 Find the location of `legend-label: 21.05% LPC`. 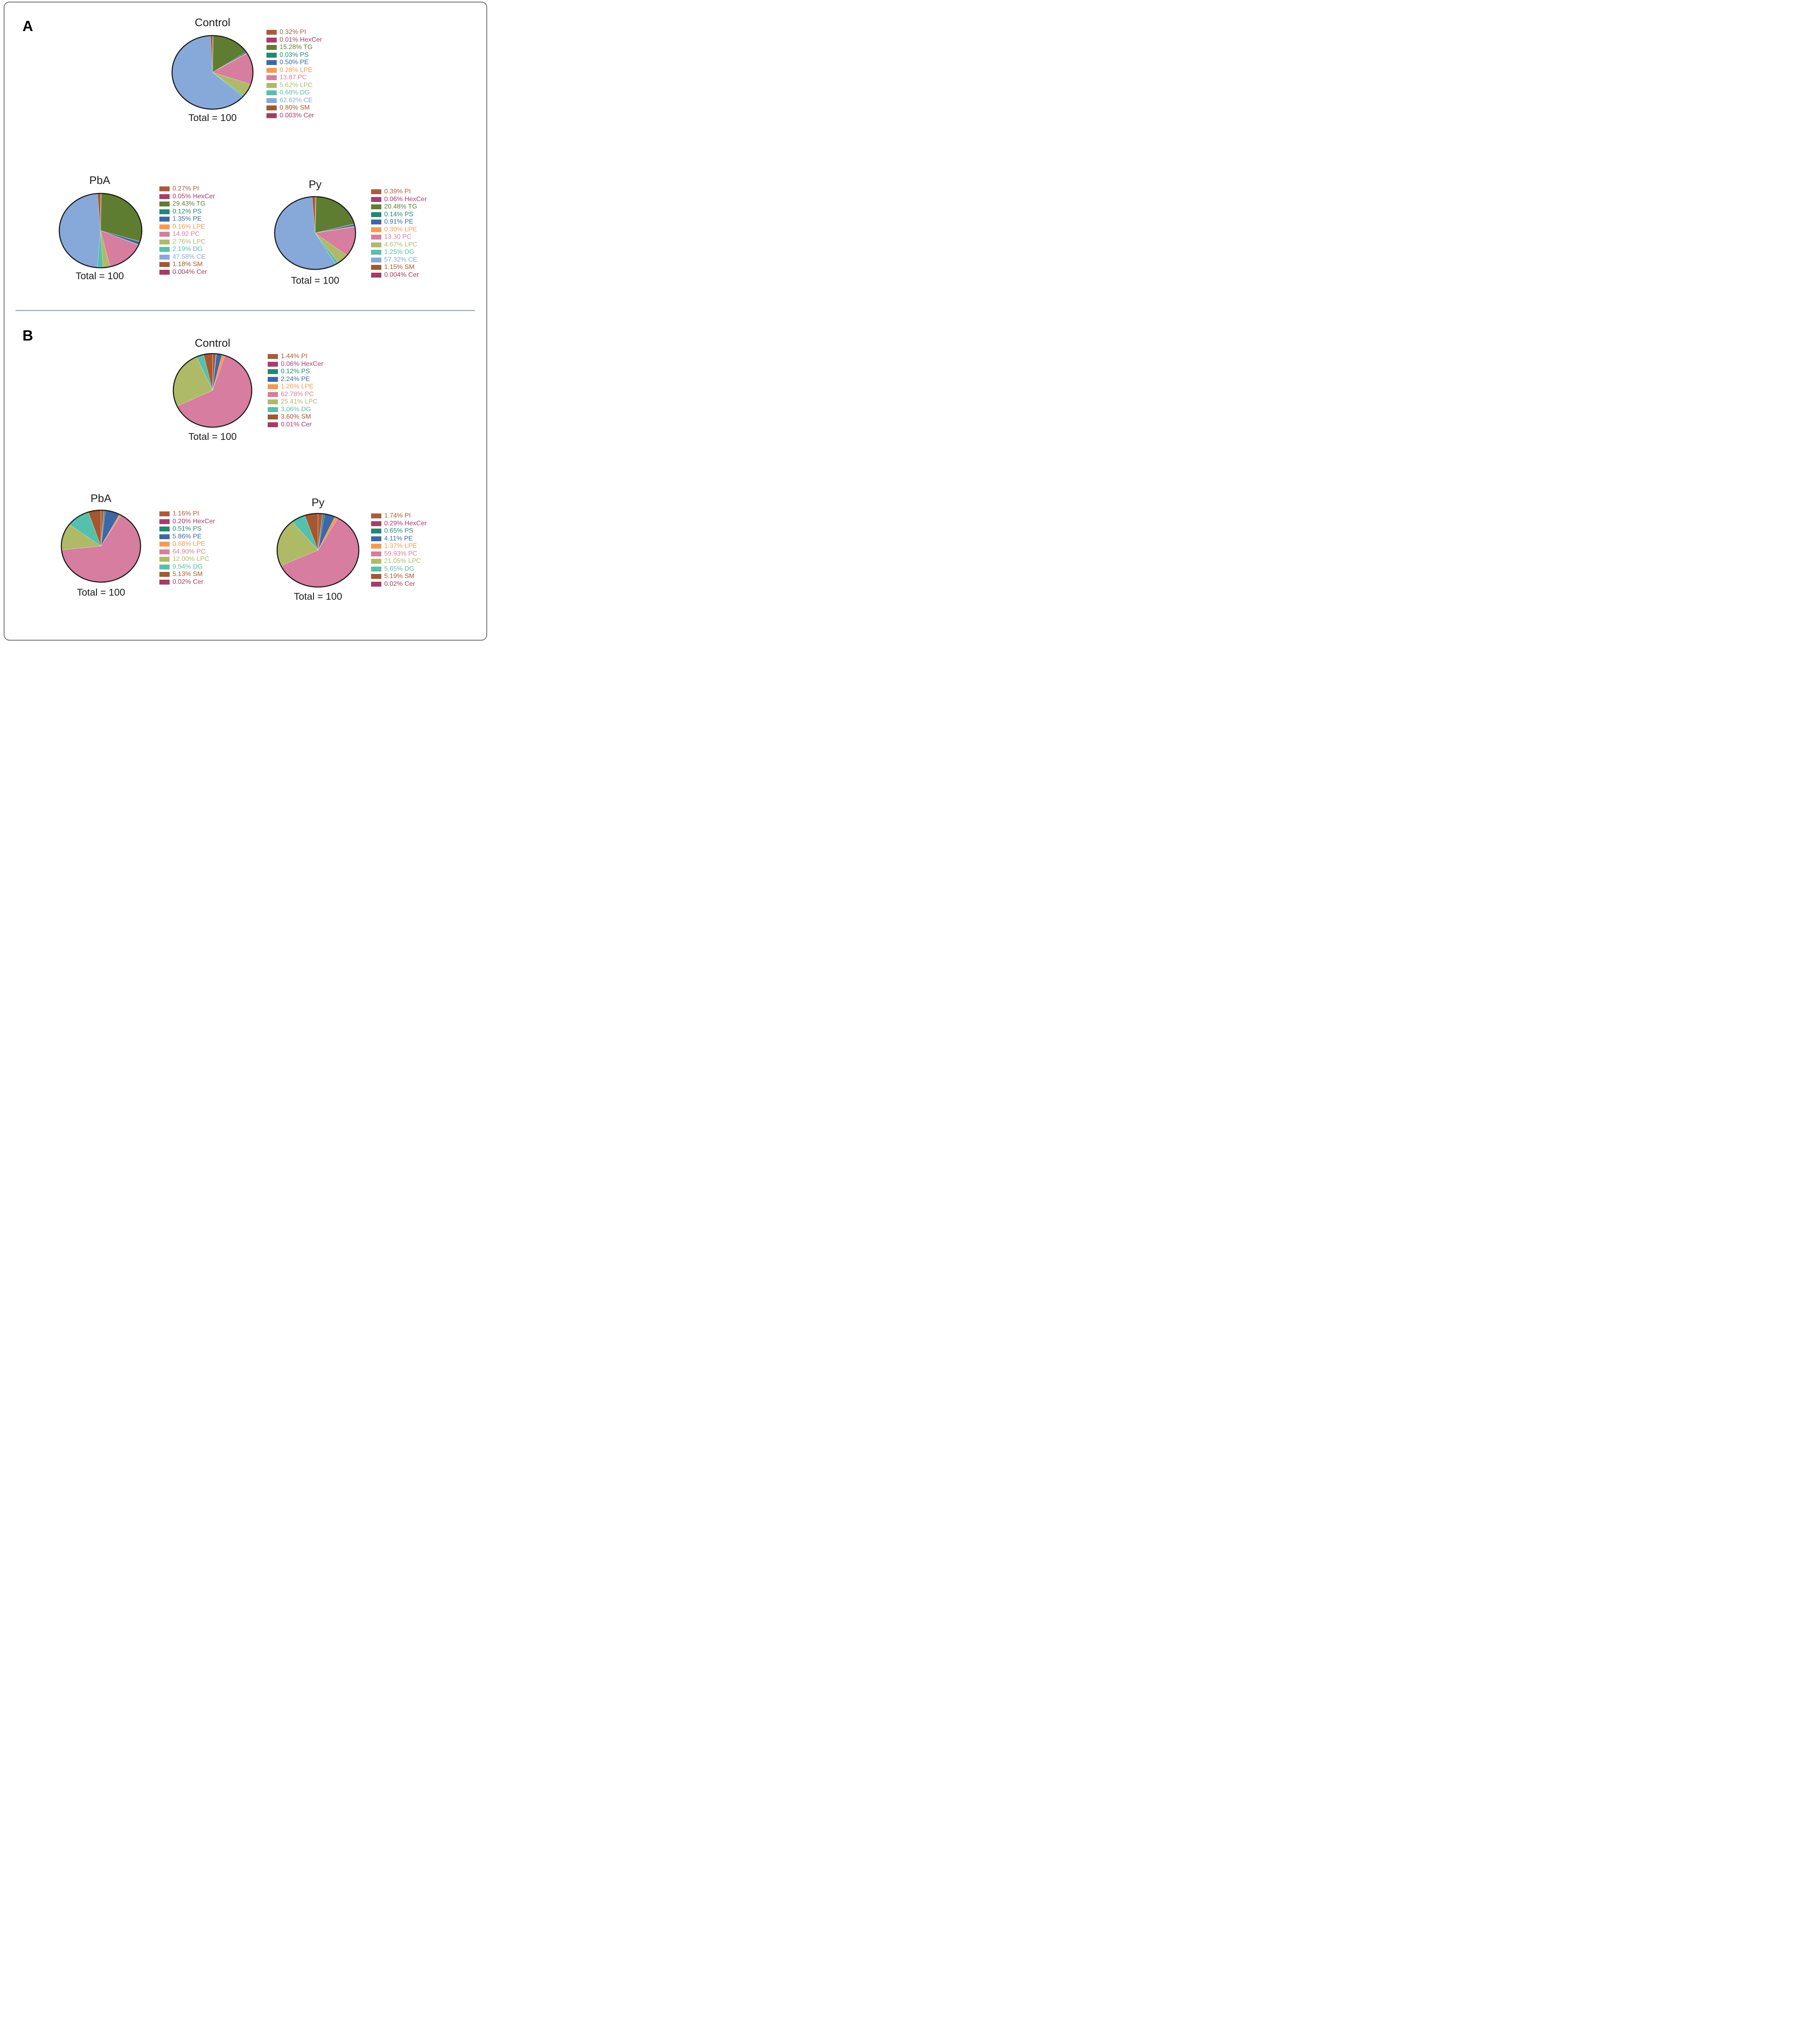

legend-label: 21.05% LPC is located at coordinates (402, 562).